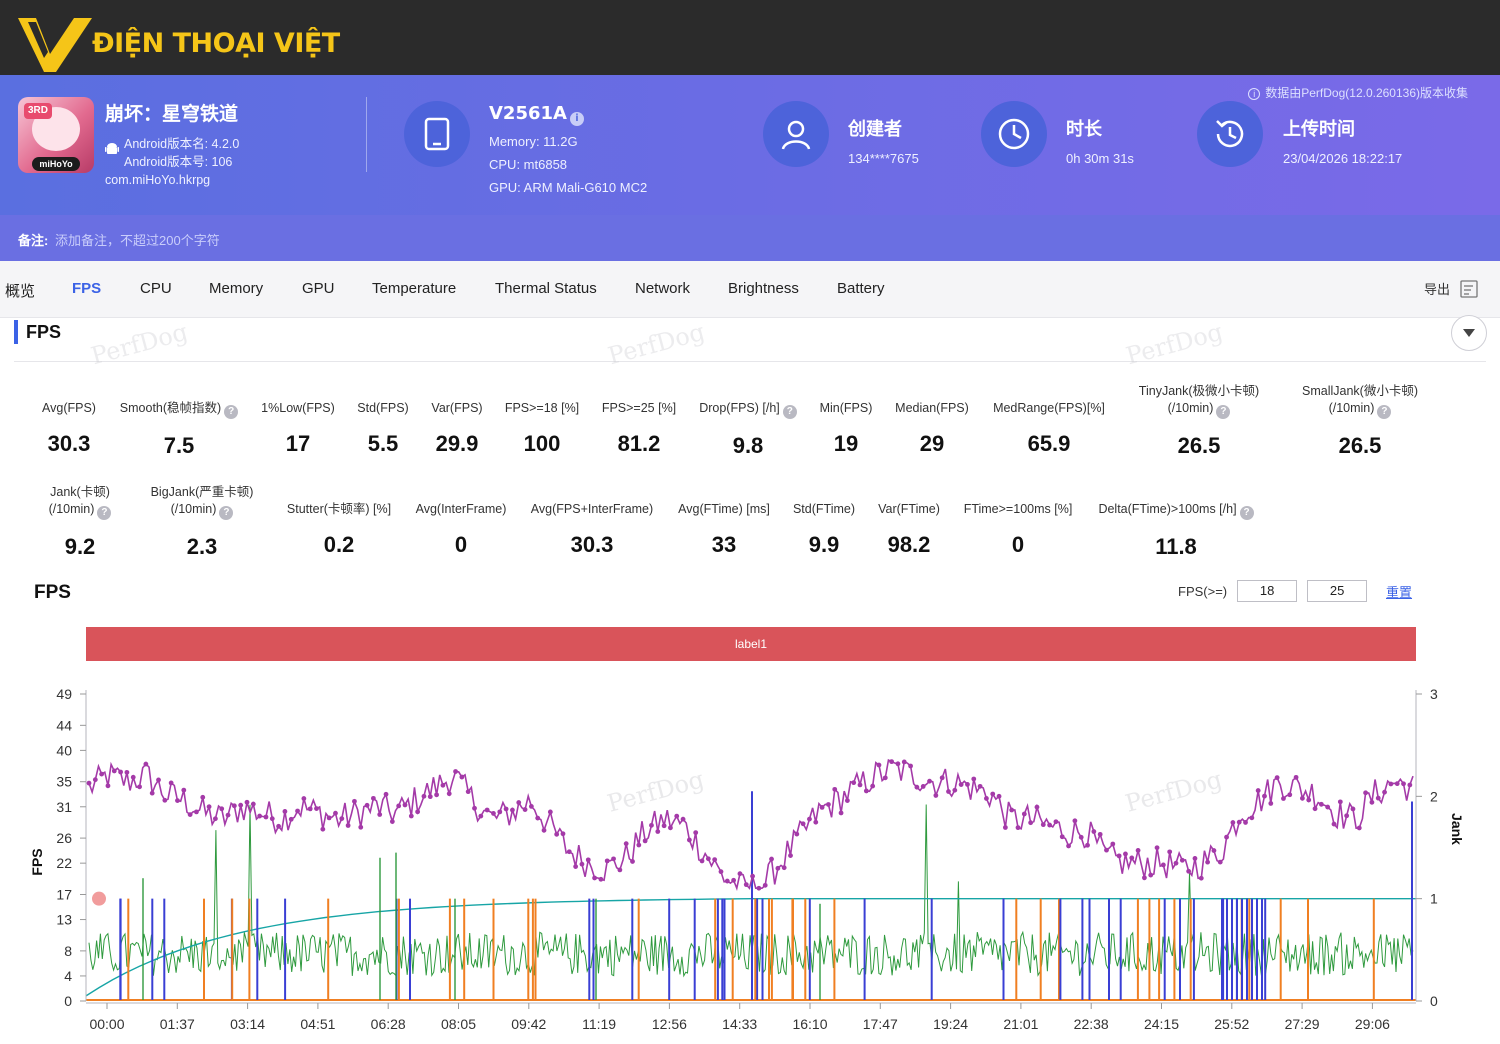 The height and width of the screenshot is (1044, 1500). What do you see at coordinates (137, 240) in the screenshot?
I see `note-input: 添加备注，不超过200个字符` at bounding box center [137, 240].